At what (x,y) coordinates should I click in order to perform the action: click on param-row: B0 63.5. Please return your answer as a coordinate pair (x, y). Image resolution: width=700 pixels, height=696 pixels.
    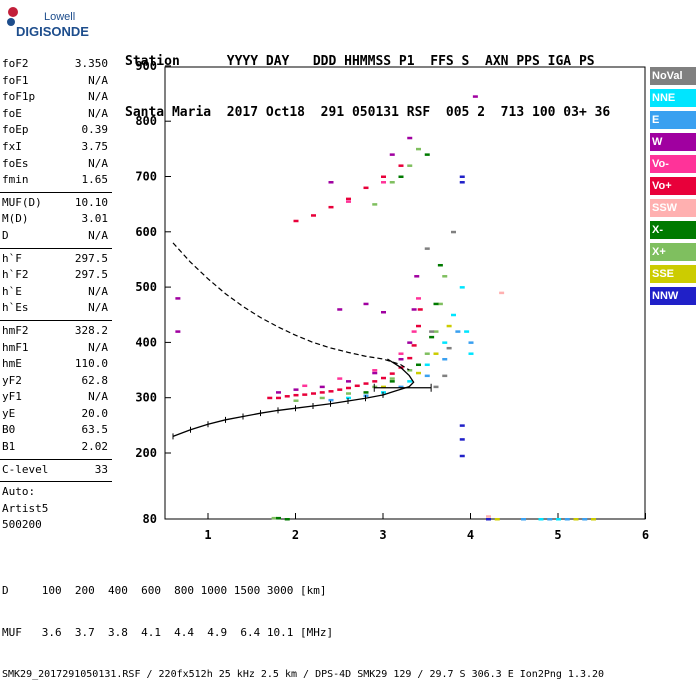
    Looking at the image, I should click on (56, 430).